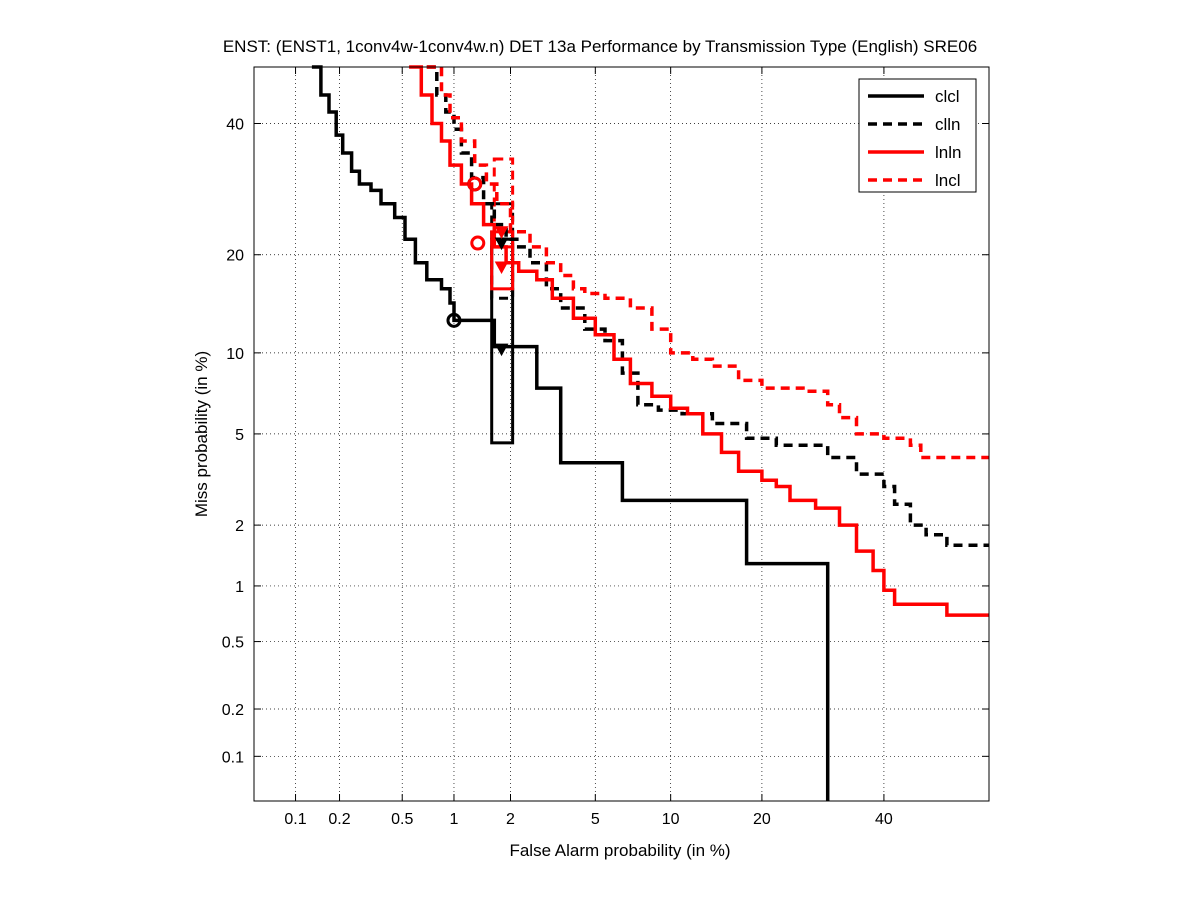 This screenshot has height=905, width=1201. Describe the element at coordinates (454, 819) in the screenshot. I see `x-tick-label: 1` at that location.